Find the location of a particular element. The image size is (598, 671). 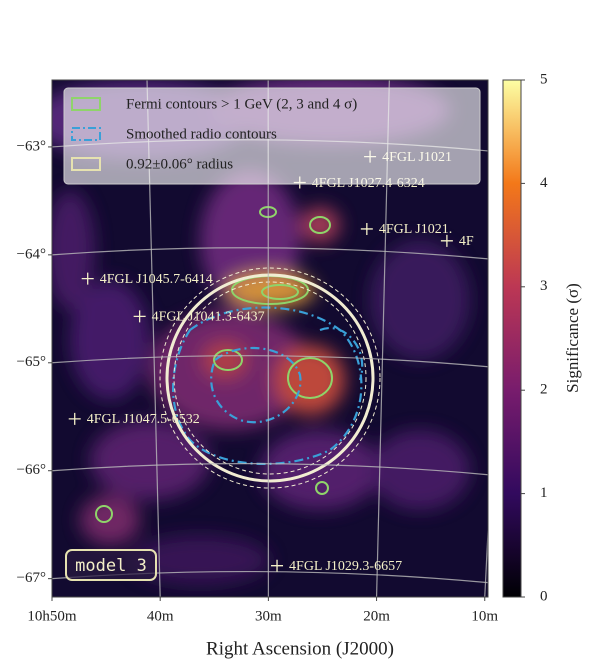

y-tick-label: −64° is located at coordinates (31, 254).